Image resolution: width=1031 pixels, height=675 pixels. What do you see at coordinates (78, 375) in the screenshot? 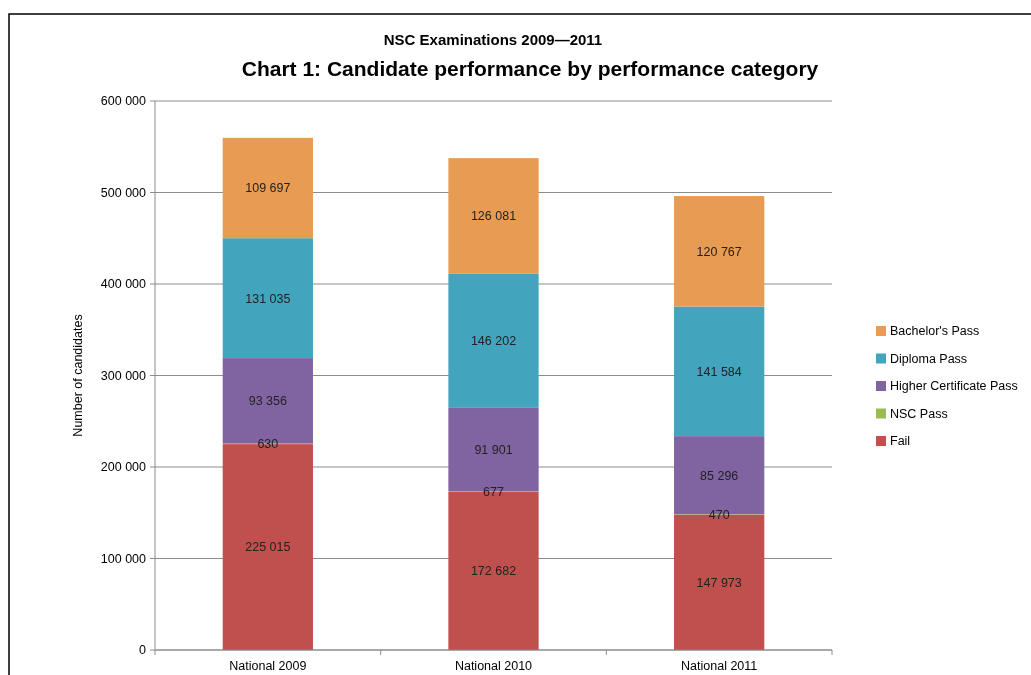
I see `y-axis-title: Number of candidates` at bounding box center [78, 375].